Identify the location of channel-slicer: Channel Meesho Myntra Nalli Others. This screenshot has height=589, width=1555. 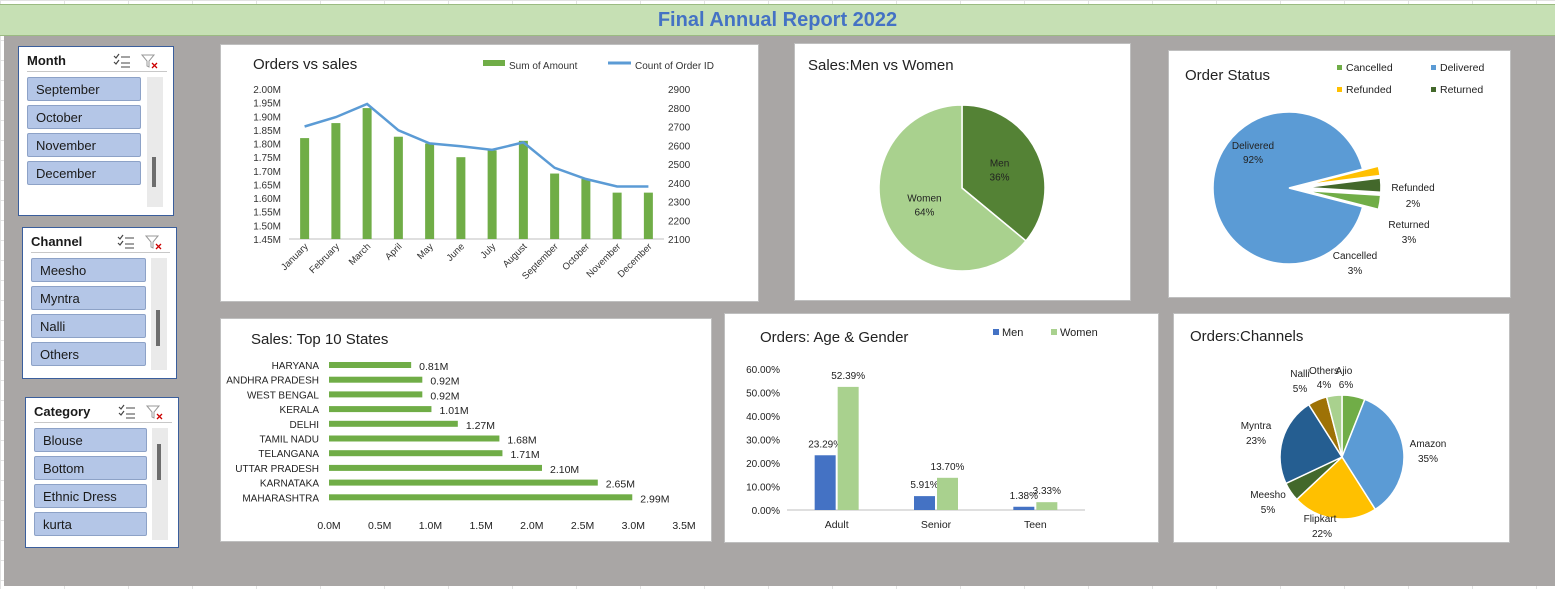
(99, 303).